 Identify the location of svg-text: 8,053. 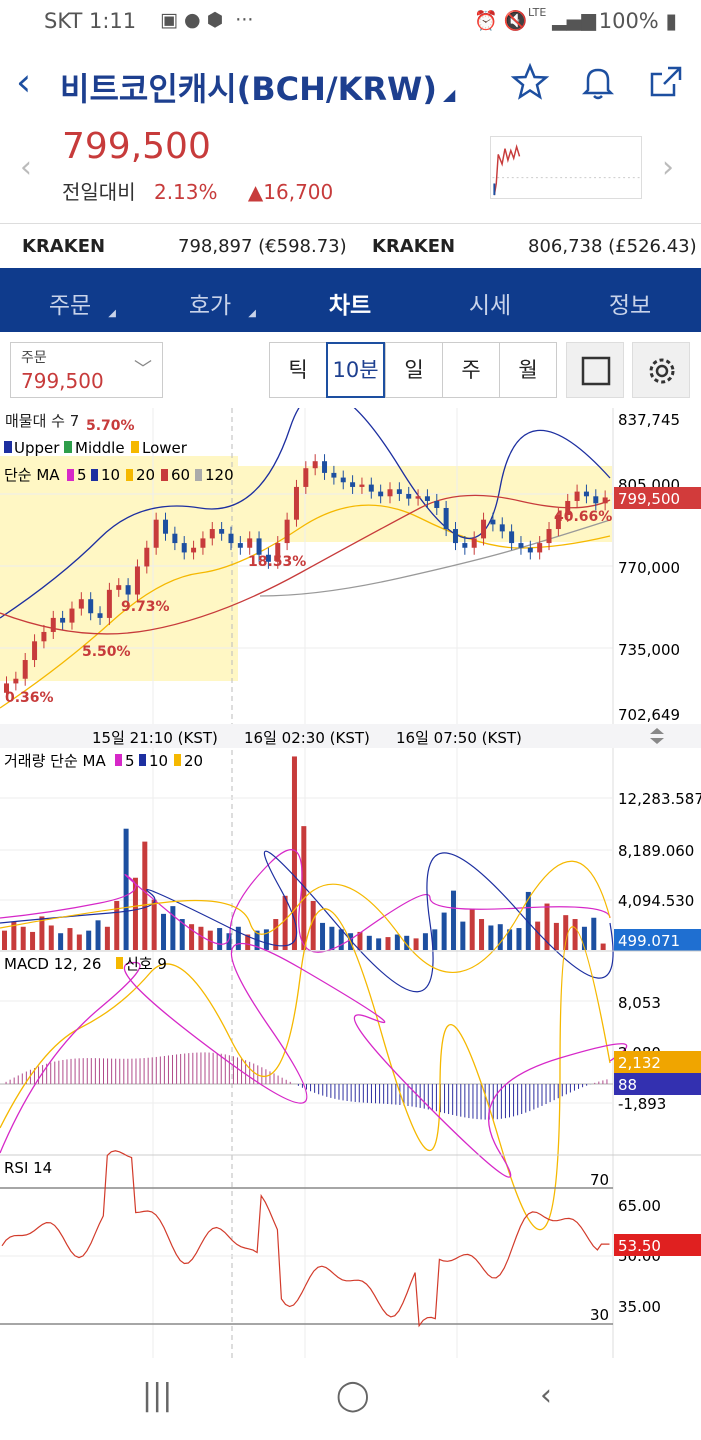
(639, 1003).